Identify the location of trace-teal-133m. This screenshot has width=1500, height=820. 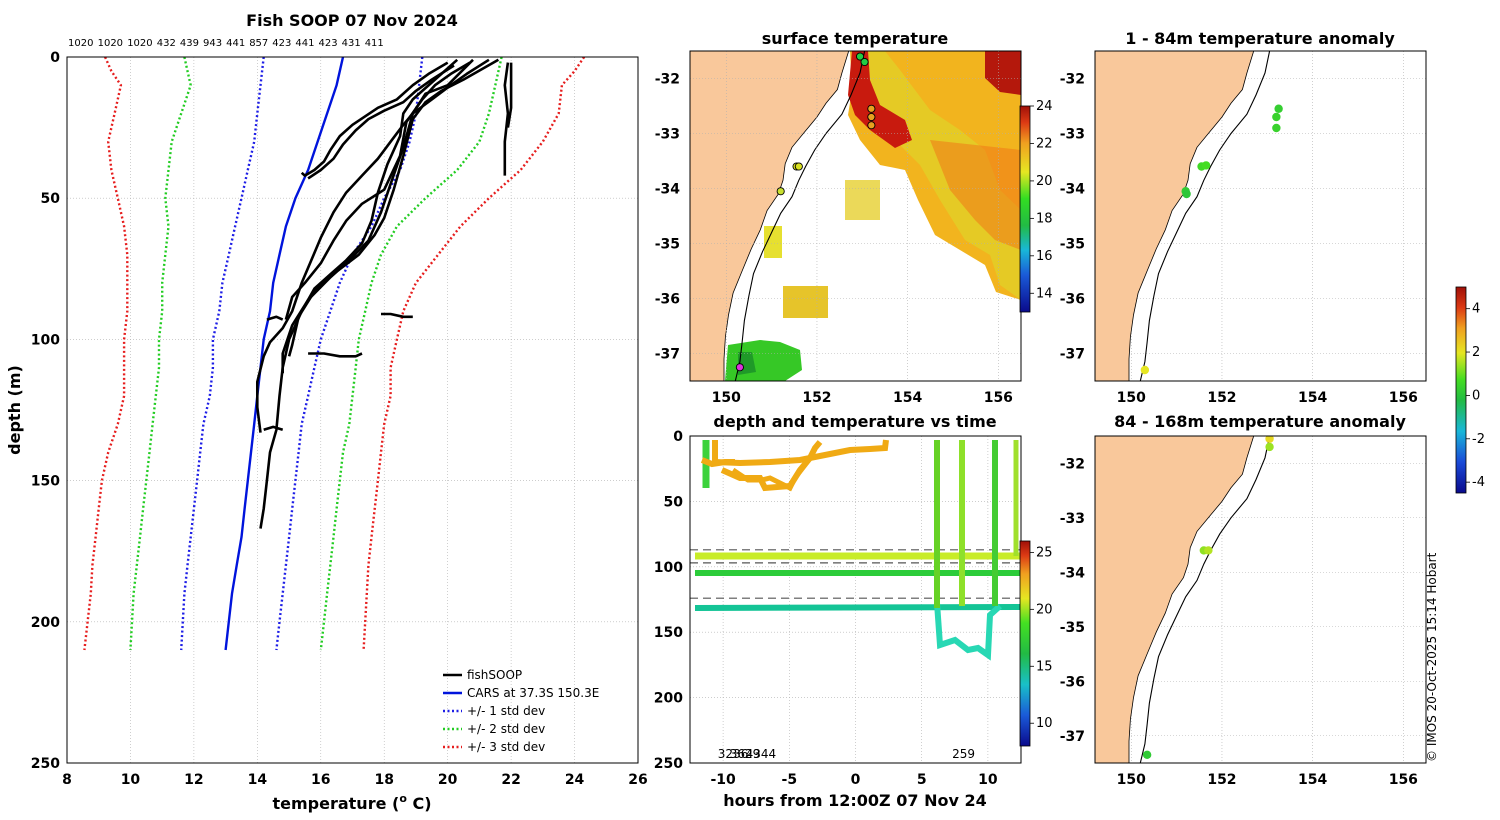
(857, 607).